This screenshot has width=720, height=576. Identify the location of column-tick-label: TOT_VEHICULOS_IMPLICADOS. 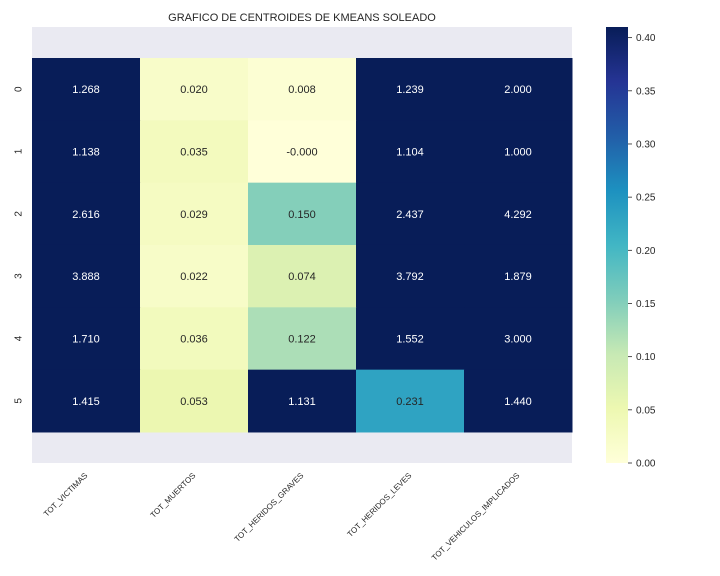
(475, 516).